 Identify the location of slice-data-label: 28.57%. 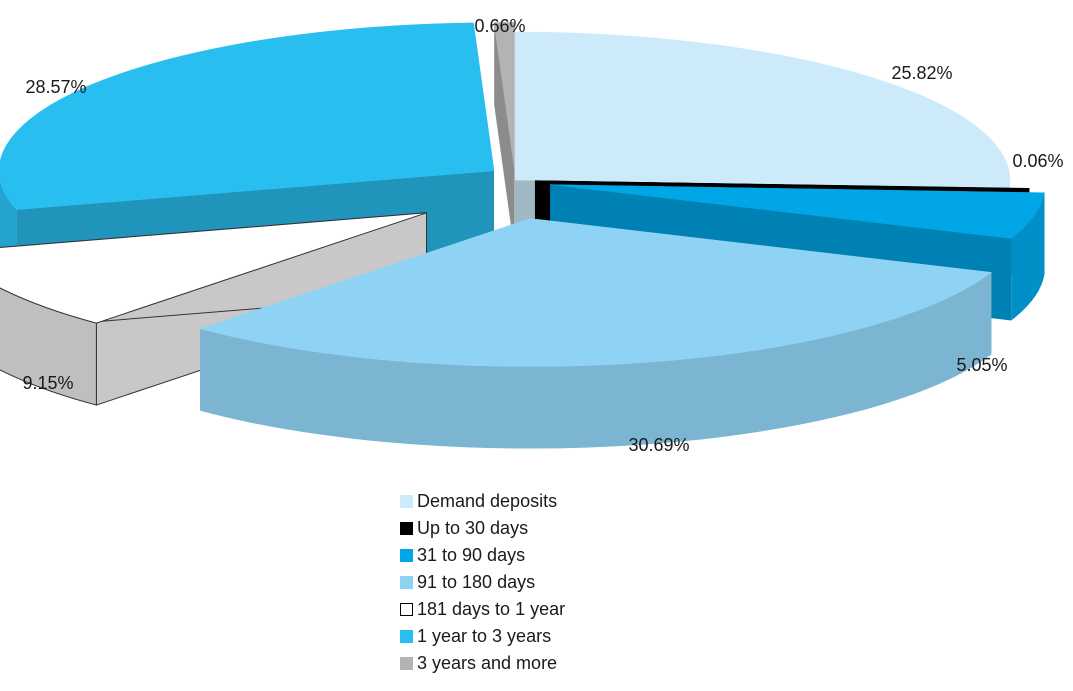
(55, 87).